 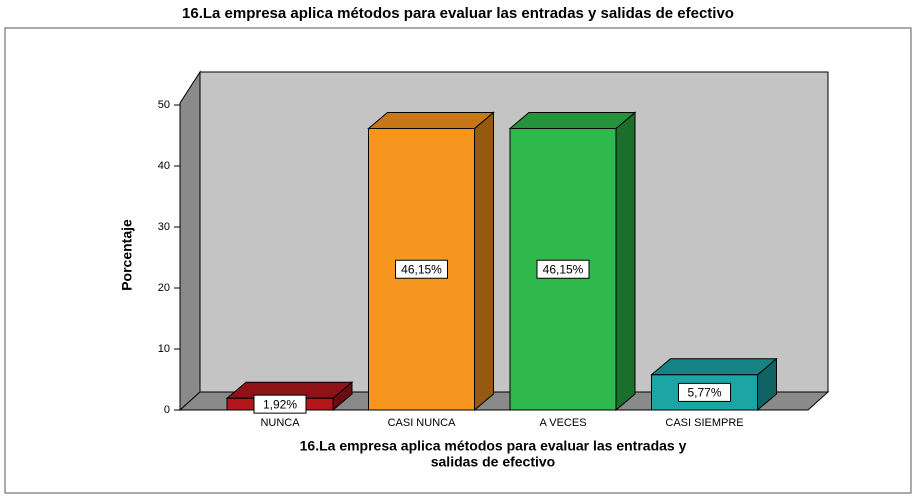 What do you see at coordinates (164, 166) in the screenshot?
I see `y-tick-label: 40` at bounding box center [164, 166].